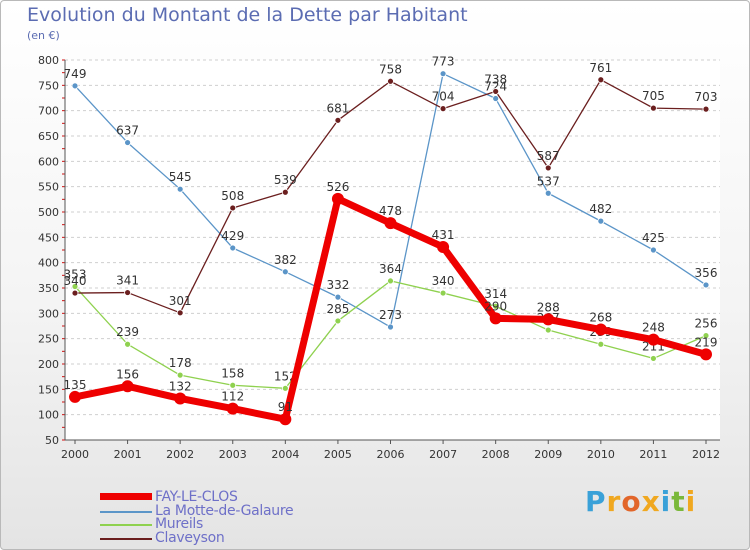 The height and width of the screenshot is (550, 750). What do you see at coordinates (179, 524) in the screenshot?
I see `legend-label: Mureils` at bounding box center [179, 524].